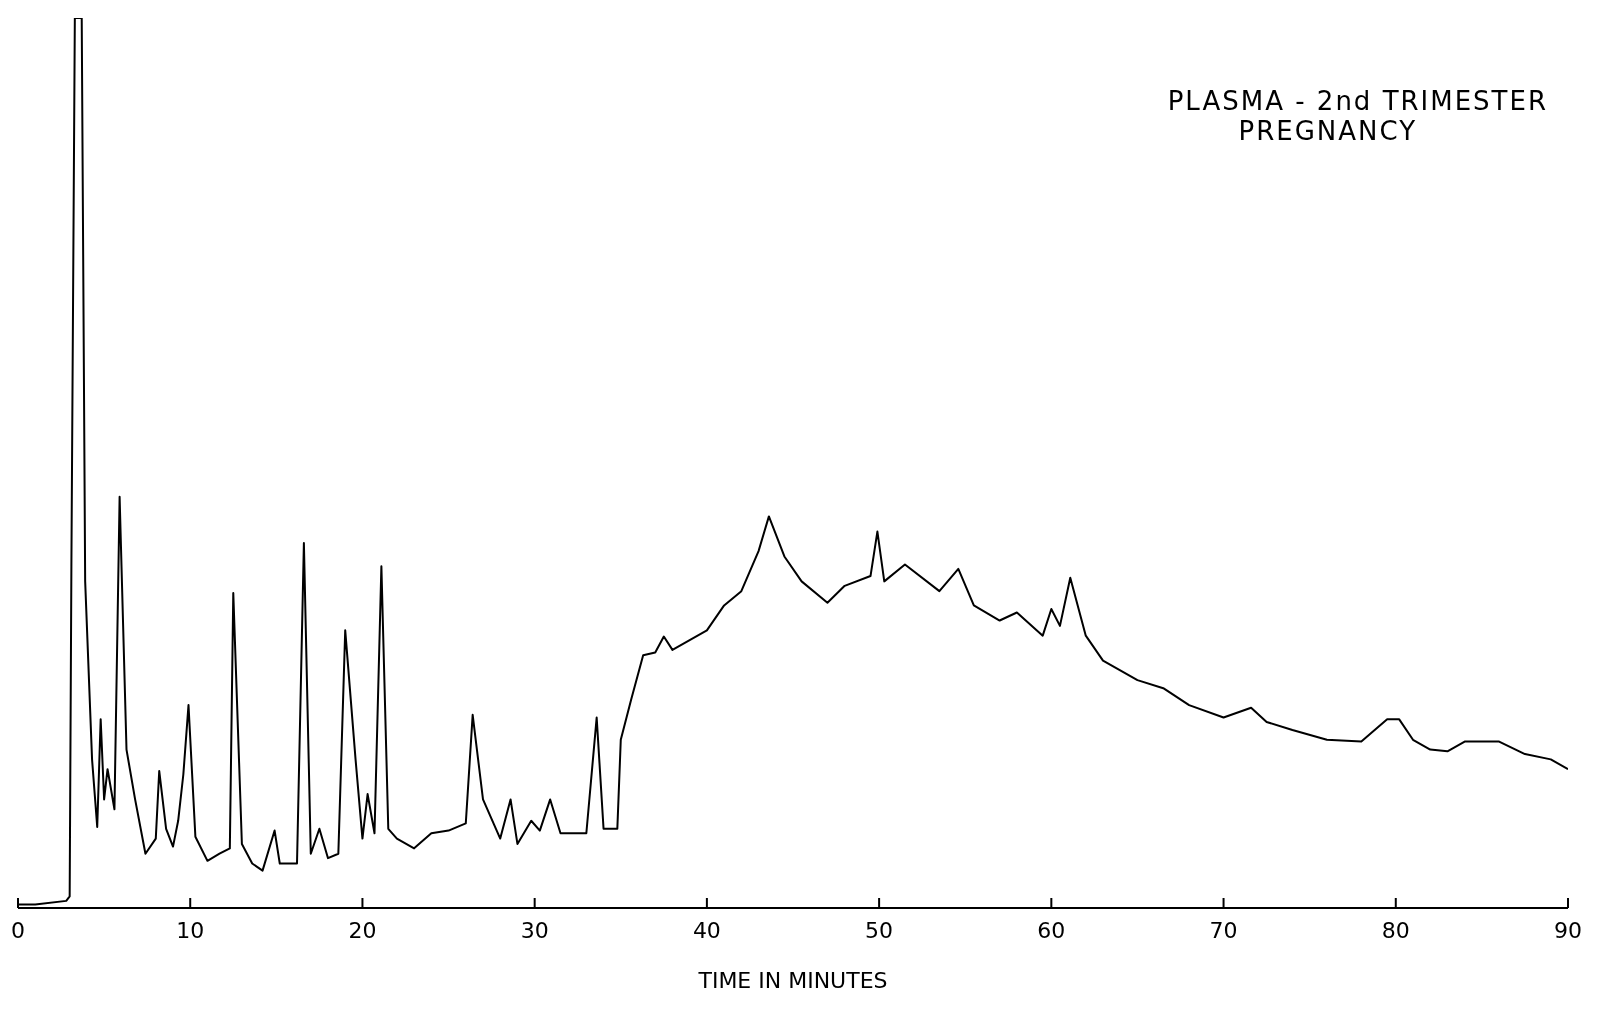 The width and height of the screenshot is (1602, 1012). What do you see at coordinates (18, 930) in the screenshot?
I see `x-tick-label: 0` at bounding box center [18, 930].